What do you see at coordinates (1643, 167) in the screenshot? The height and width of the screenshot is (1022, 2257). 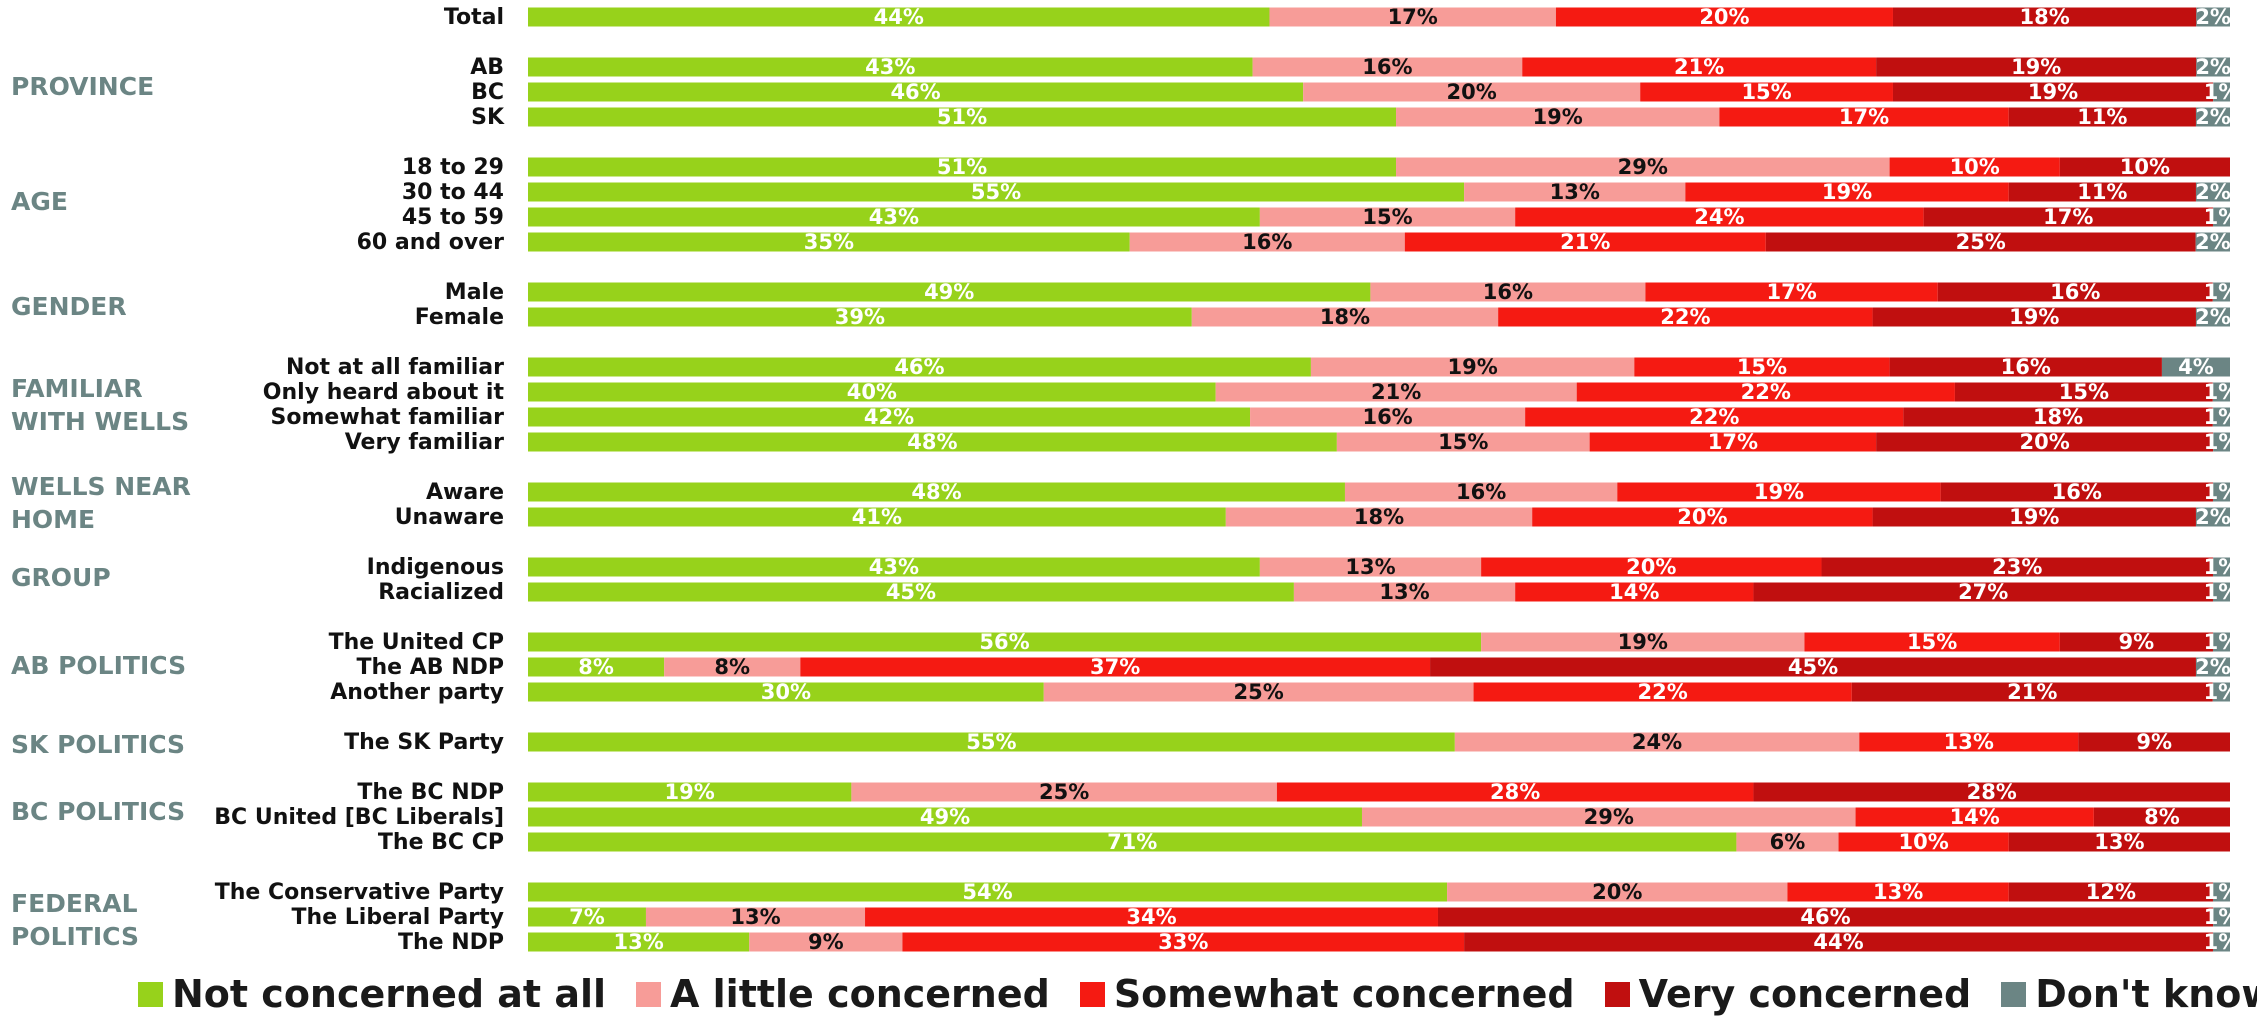 I see `bar-value-label: 29%` at bounding box center [1643, 167].